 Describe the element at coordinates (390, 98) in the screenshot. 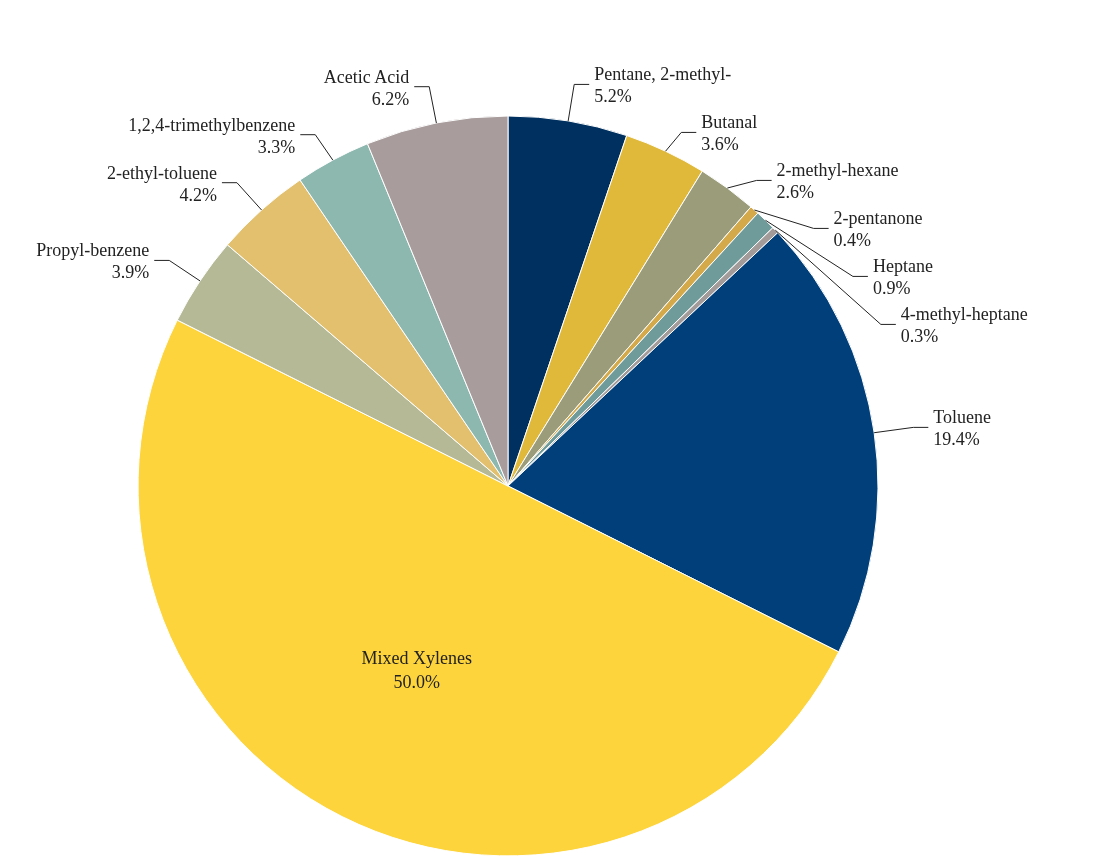

I see `data-label: 6.2%` at that location.